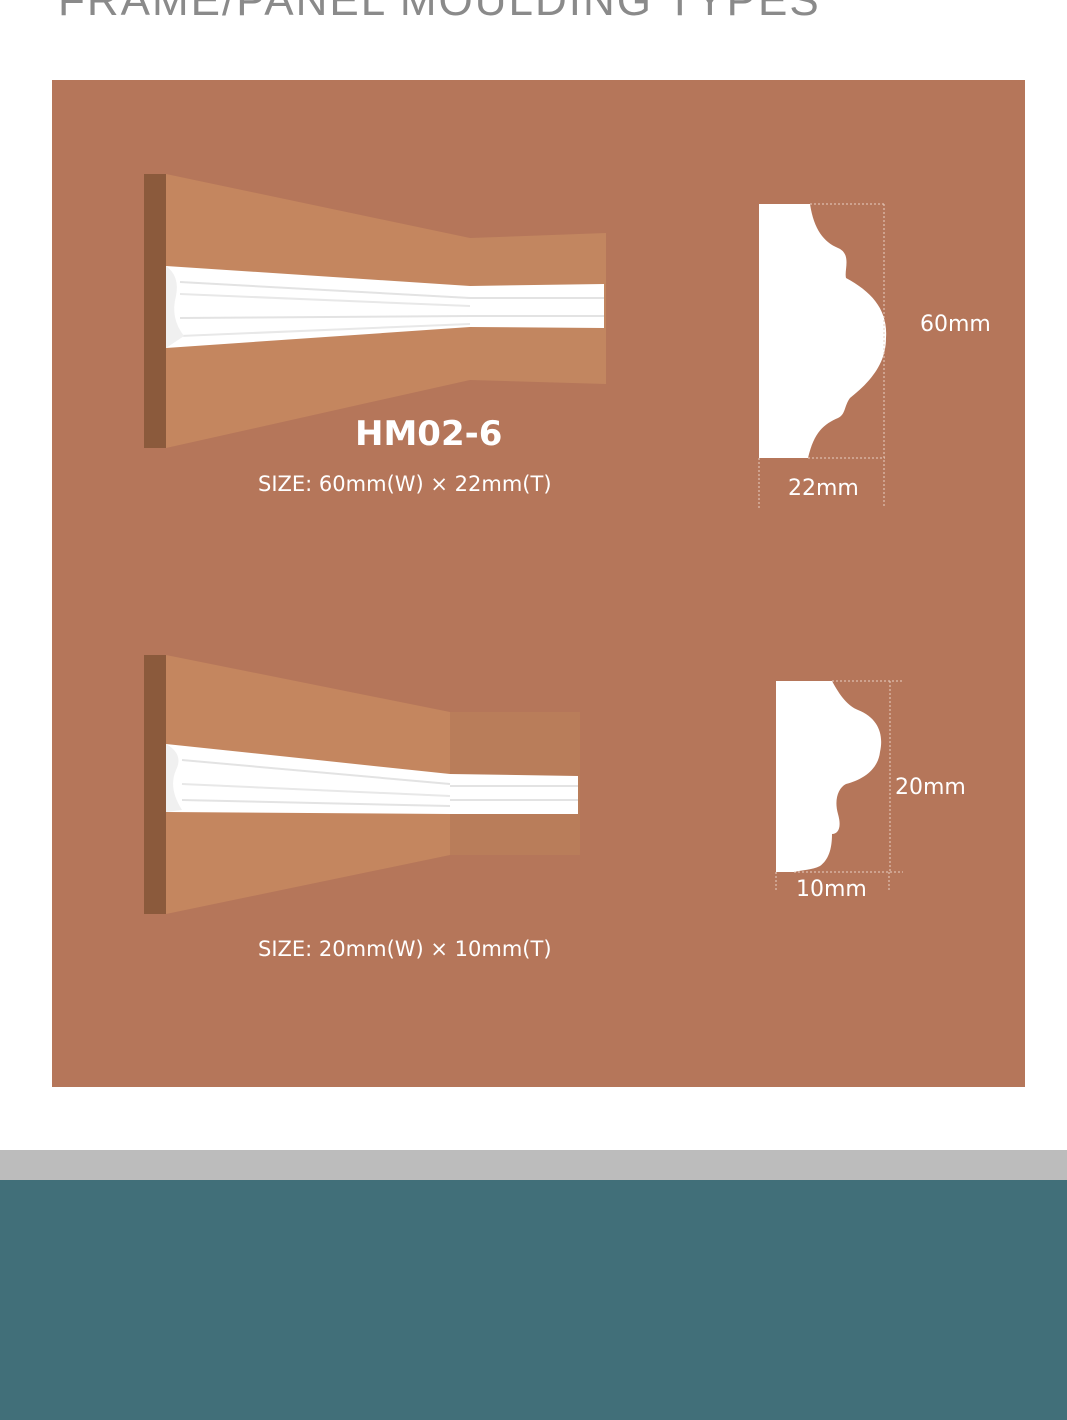  I want to click on thickness-dimension: 10mm, so click(831, 889).